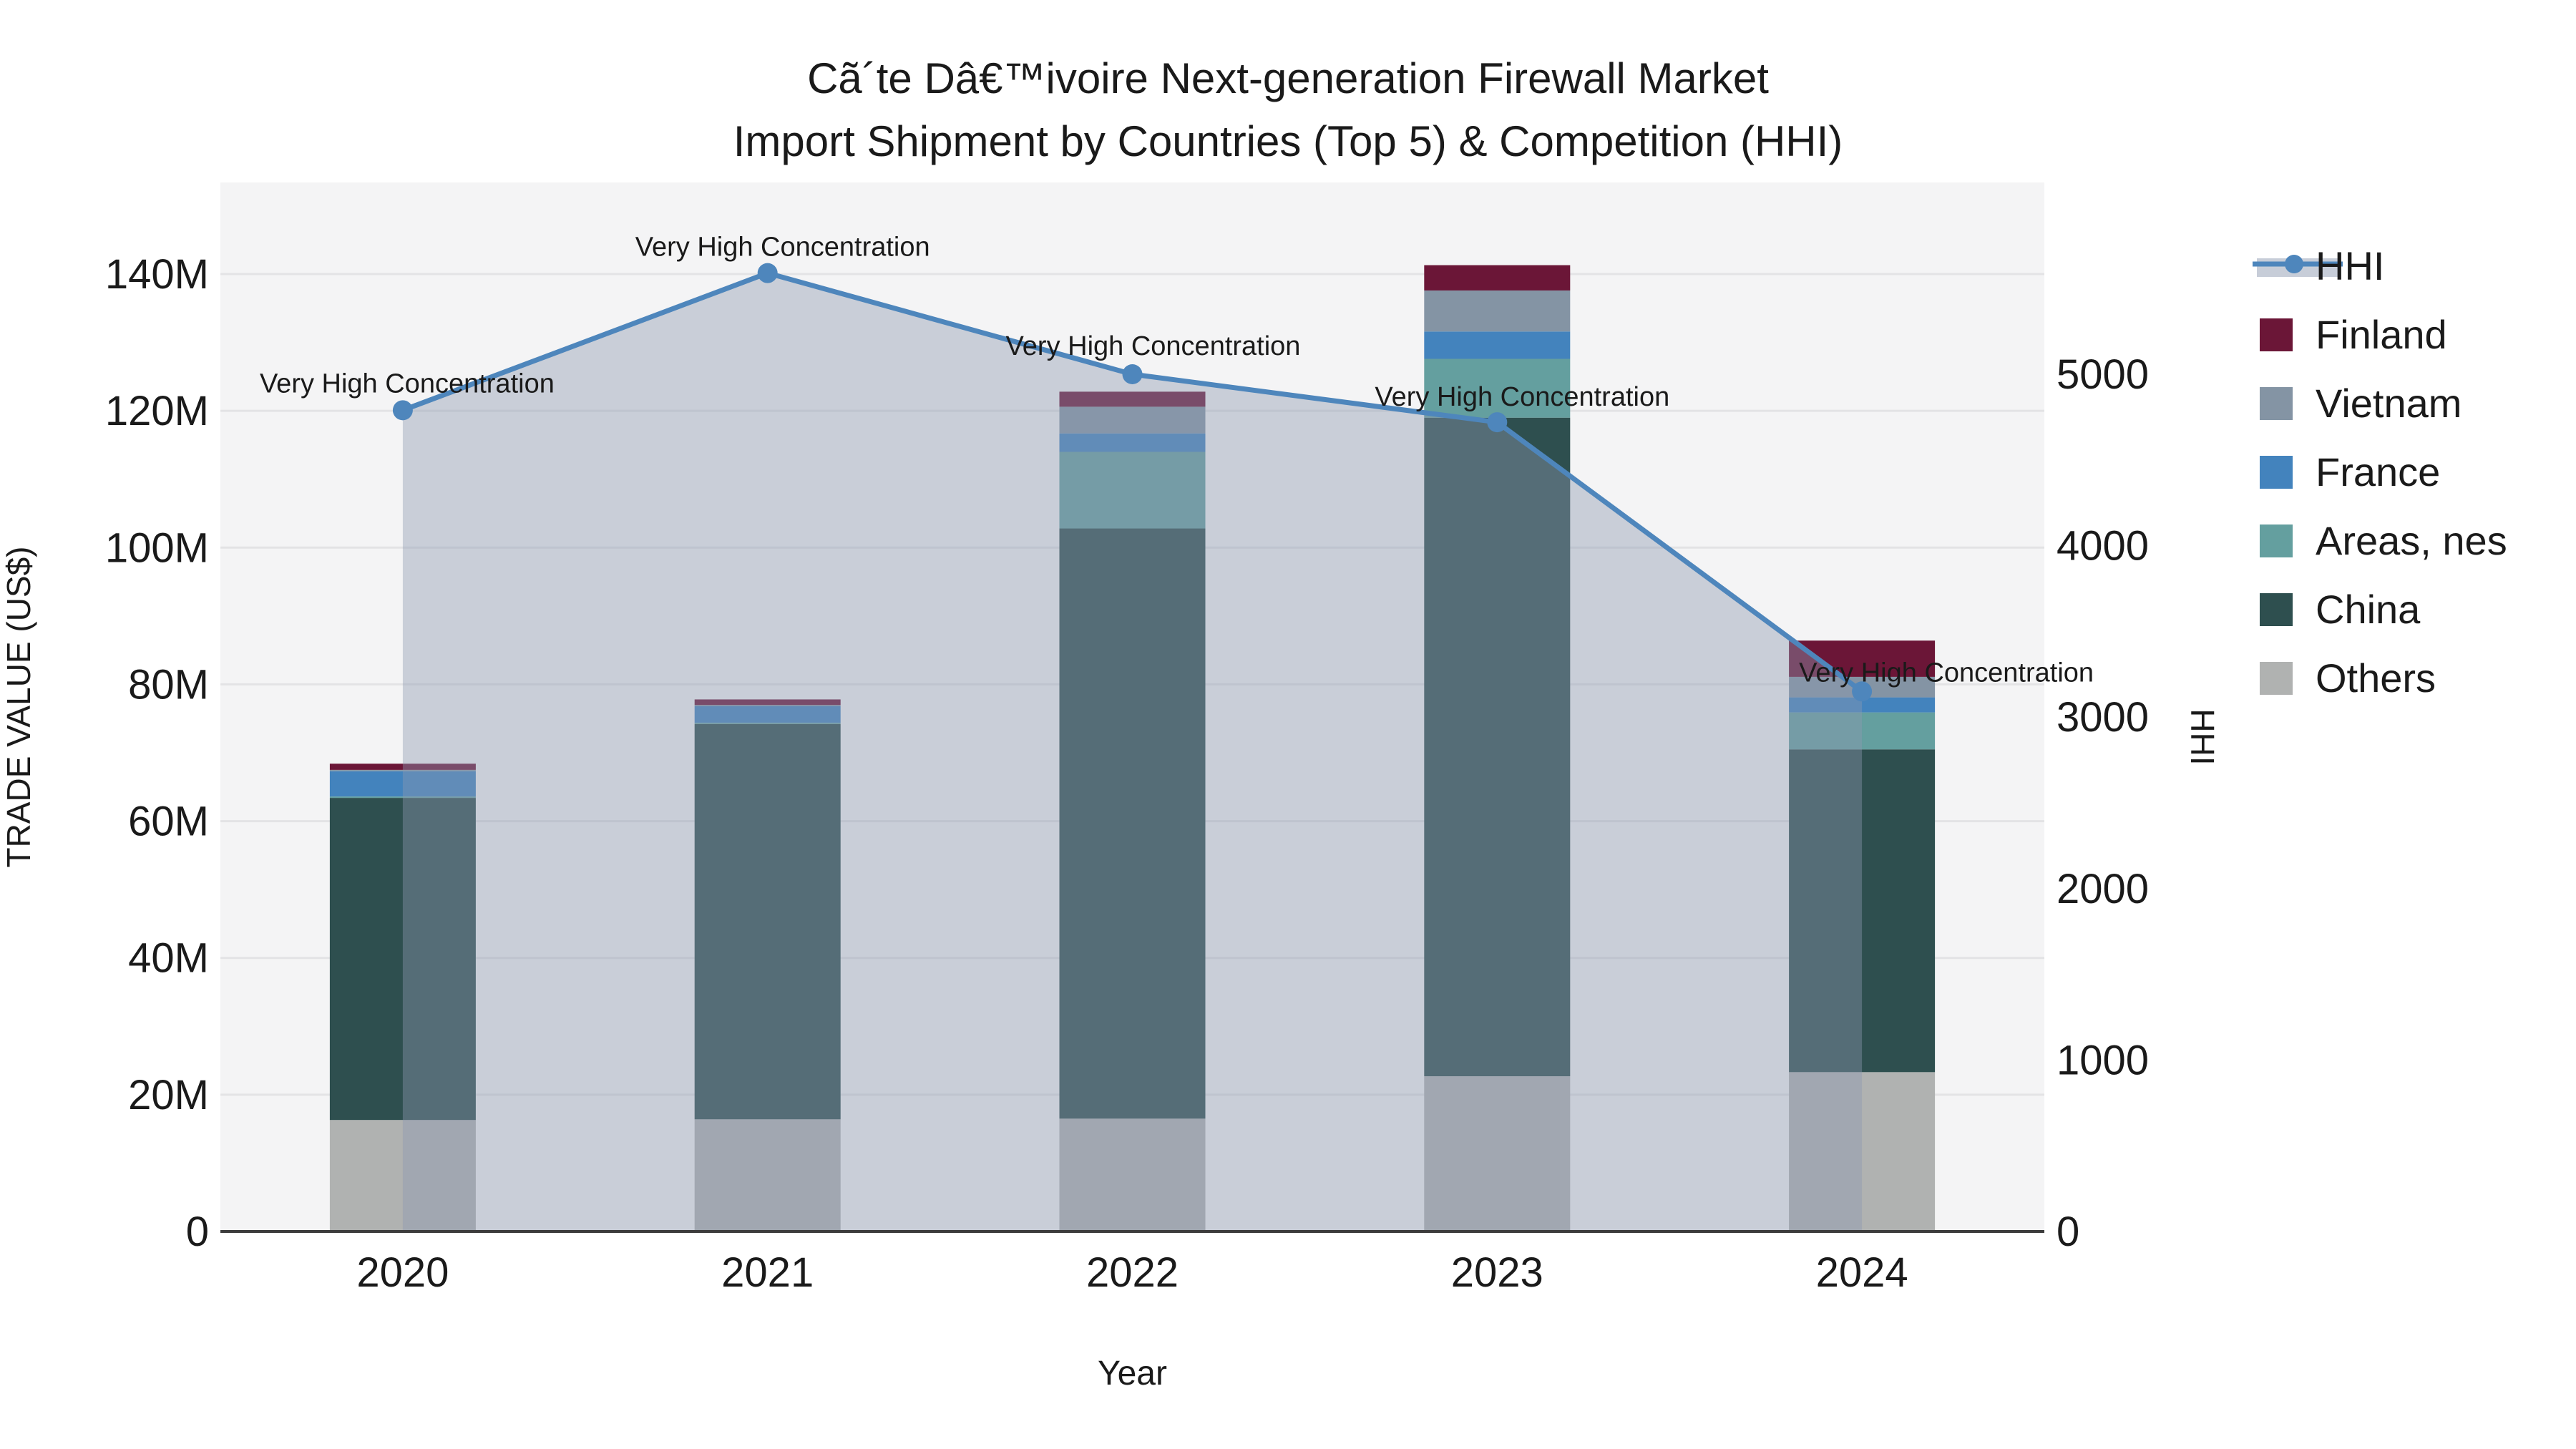 This screenshot has width=2576, height=1449. What do you see at coordinates (402, 410) in the screenshot?
I see `hhi-dot-2020` at bounding box center [402, 410].